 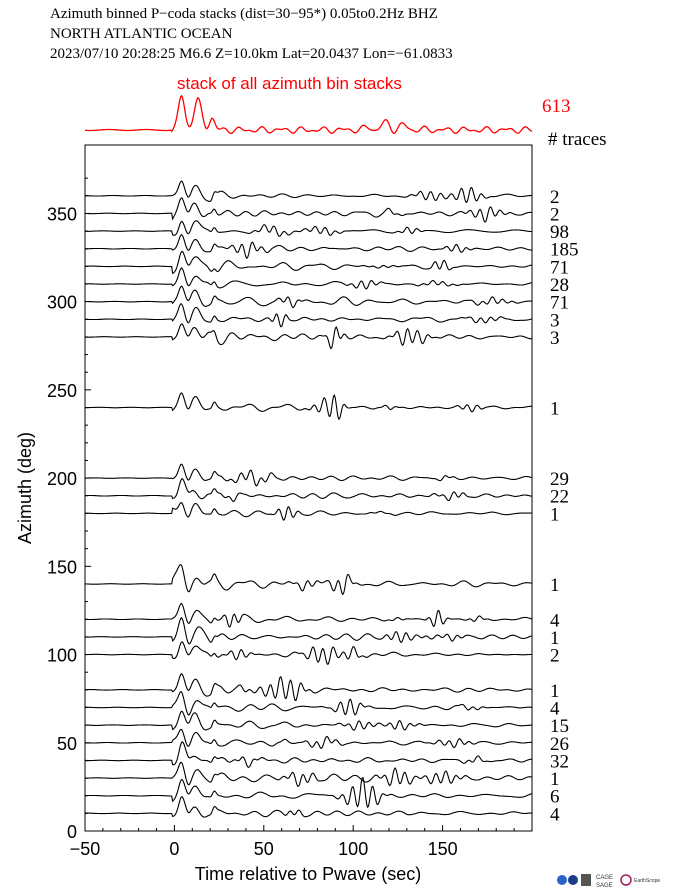 What do you see at coordinates (174, 849) in the screenshot?
I see `x-tick-label: 0` at bounding box center [174, 849].